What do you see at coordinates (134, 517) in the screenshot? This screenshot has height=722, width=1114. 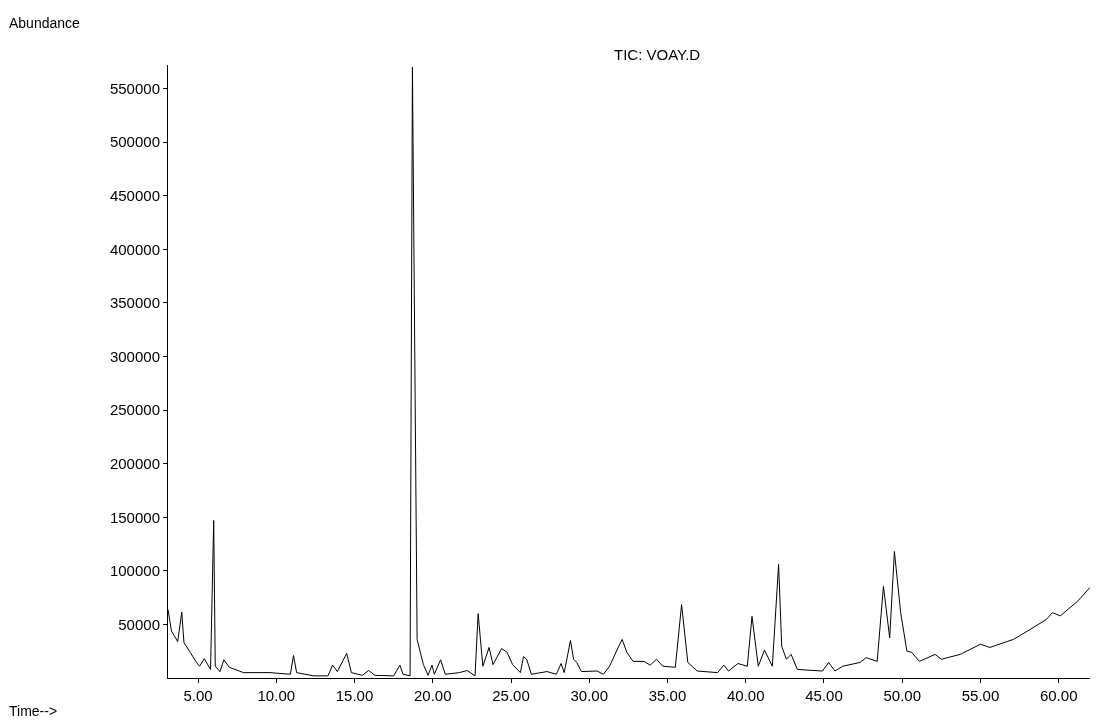 I see `y-tick-label: 150000` at bounding box center [134, 517].